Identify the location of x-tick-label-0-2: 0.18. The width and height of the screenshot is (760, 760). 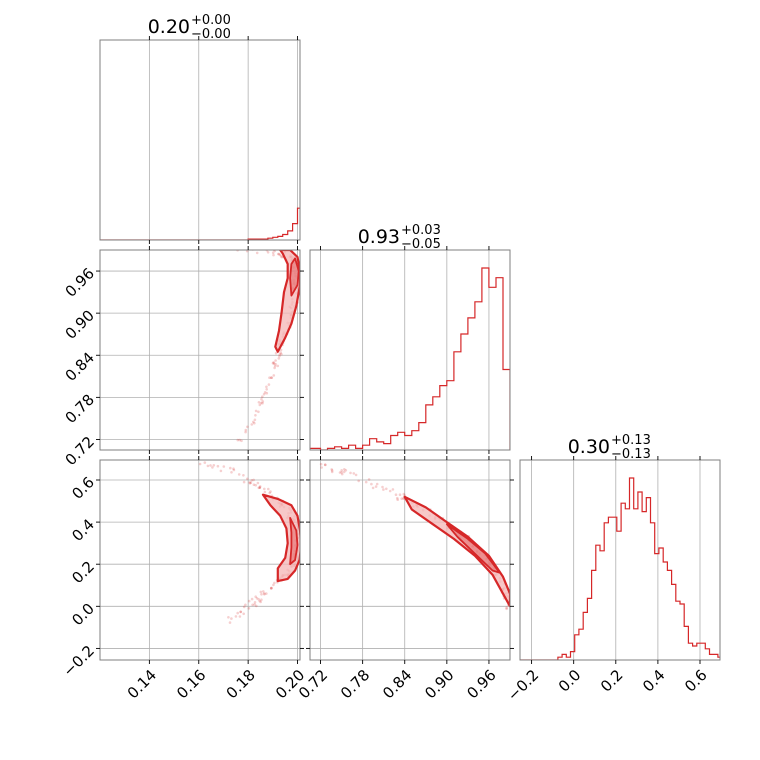
(241, 684).